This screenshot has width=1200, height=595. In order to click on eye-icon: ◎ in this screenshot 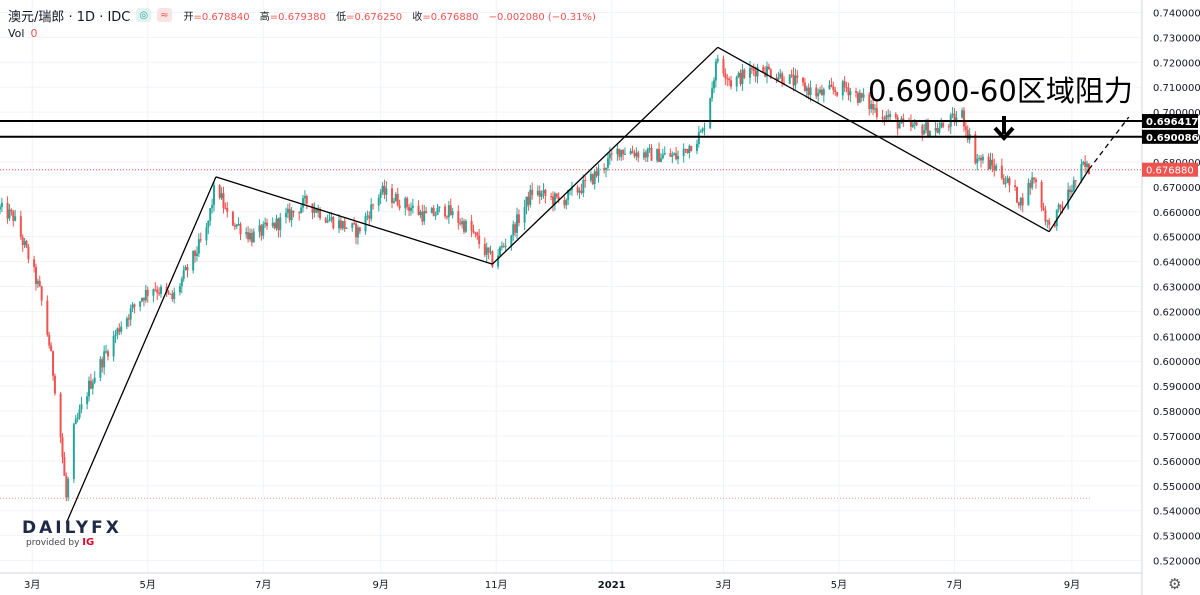, I will do `click(144, 15)`.